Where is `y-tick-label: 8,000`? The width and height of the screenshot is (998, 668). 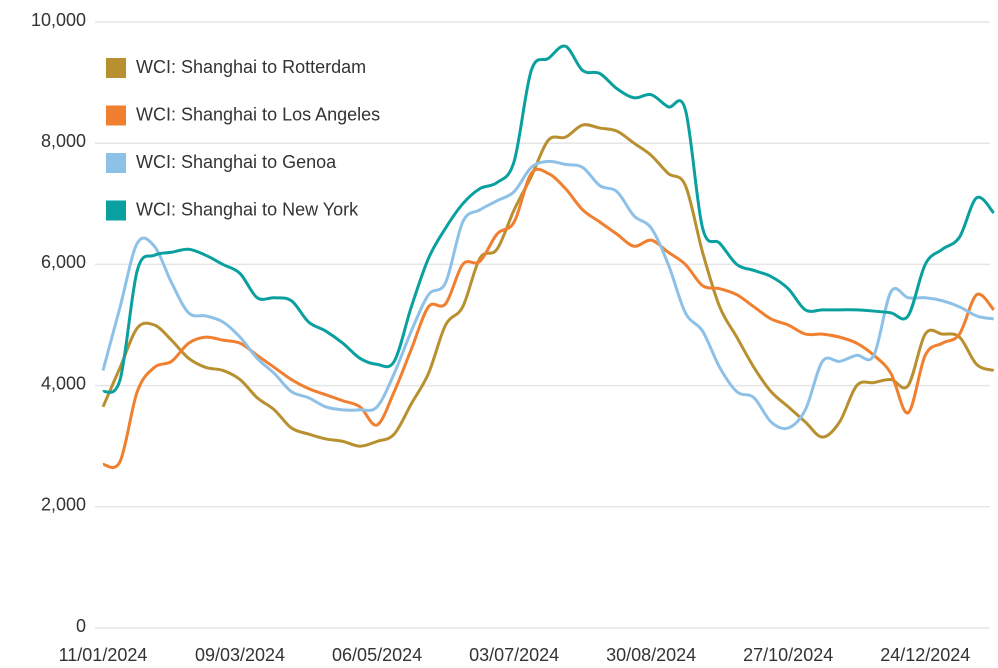 y-tick-label: 8,000 is located at coordinates (63, 141).